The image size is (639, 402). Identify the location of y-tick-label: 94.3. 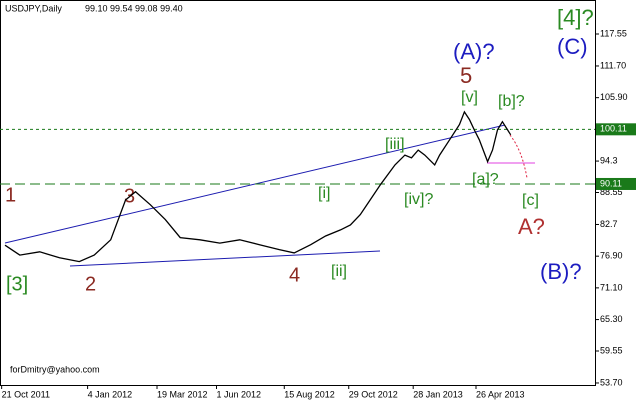
(609, 160).